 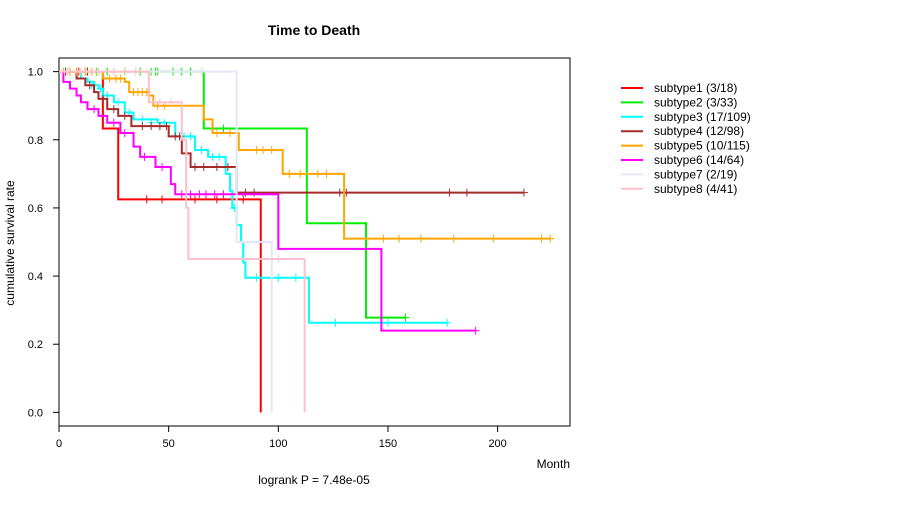 What do you see at coordinates (35, 345) in the screenshot?
I see `y-tick-label: 0.2` at bounding box center [35, 345].